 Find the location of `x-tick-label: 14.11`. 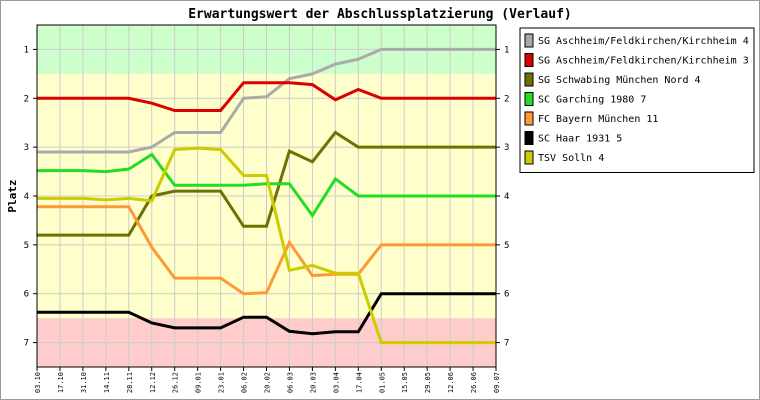

x-tick-label: 14.11 is located at coordinates (107, 382).